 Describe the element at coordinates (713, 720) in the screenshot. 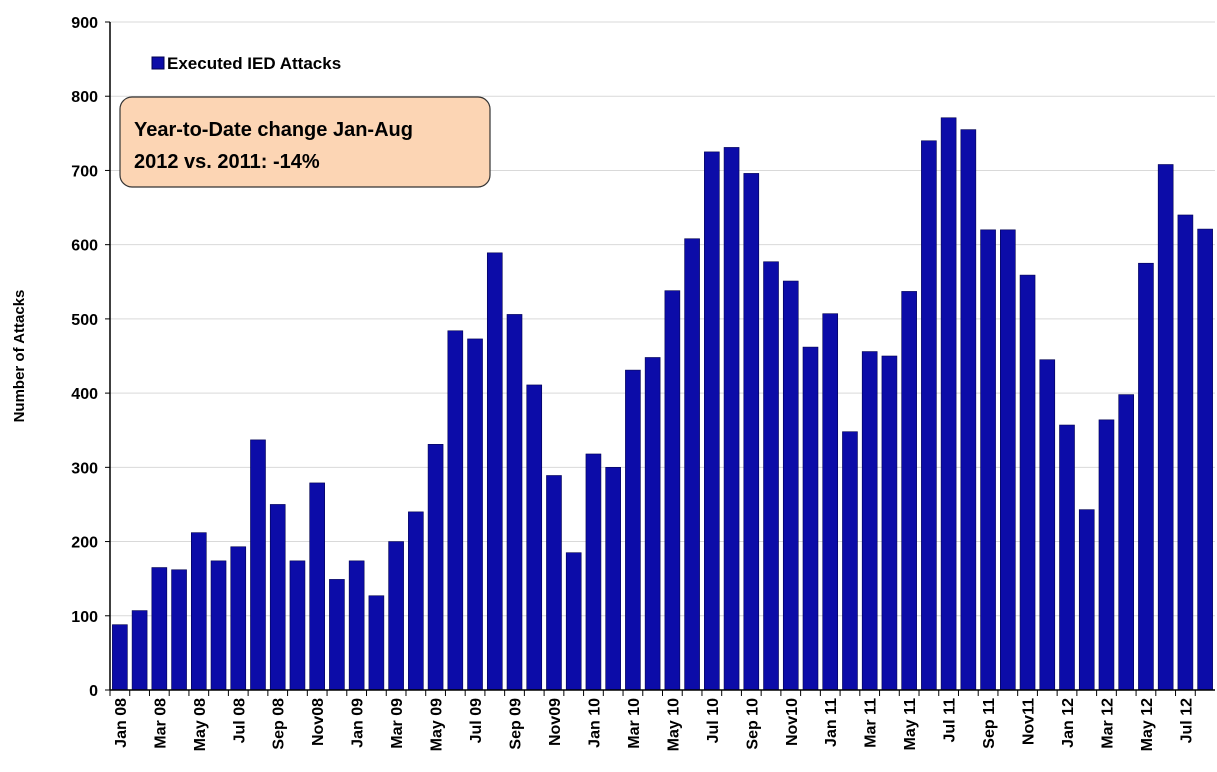

I see `x-tick-label: Jul 10` at that location.